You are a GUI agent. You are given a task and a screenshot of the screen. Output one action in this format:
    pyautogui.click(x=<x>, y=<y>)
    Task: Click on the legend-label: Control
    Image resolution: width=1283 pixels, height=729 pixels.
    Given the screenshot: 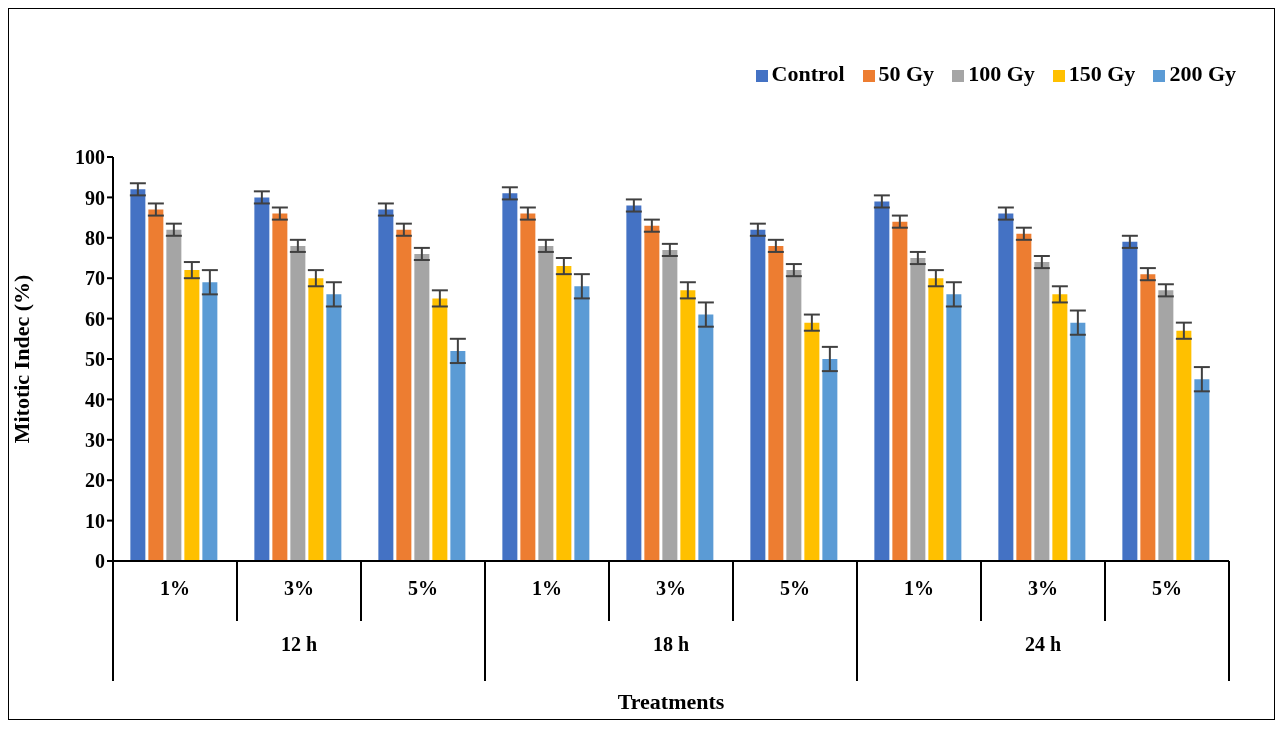 What is the action you would take?
    pyautogui.click(x=808, y=73)
    